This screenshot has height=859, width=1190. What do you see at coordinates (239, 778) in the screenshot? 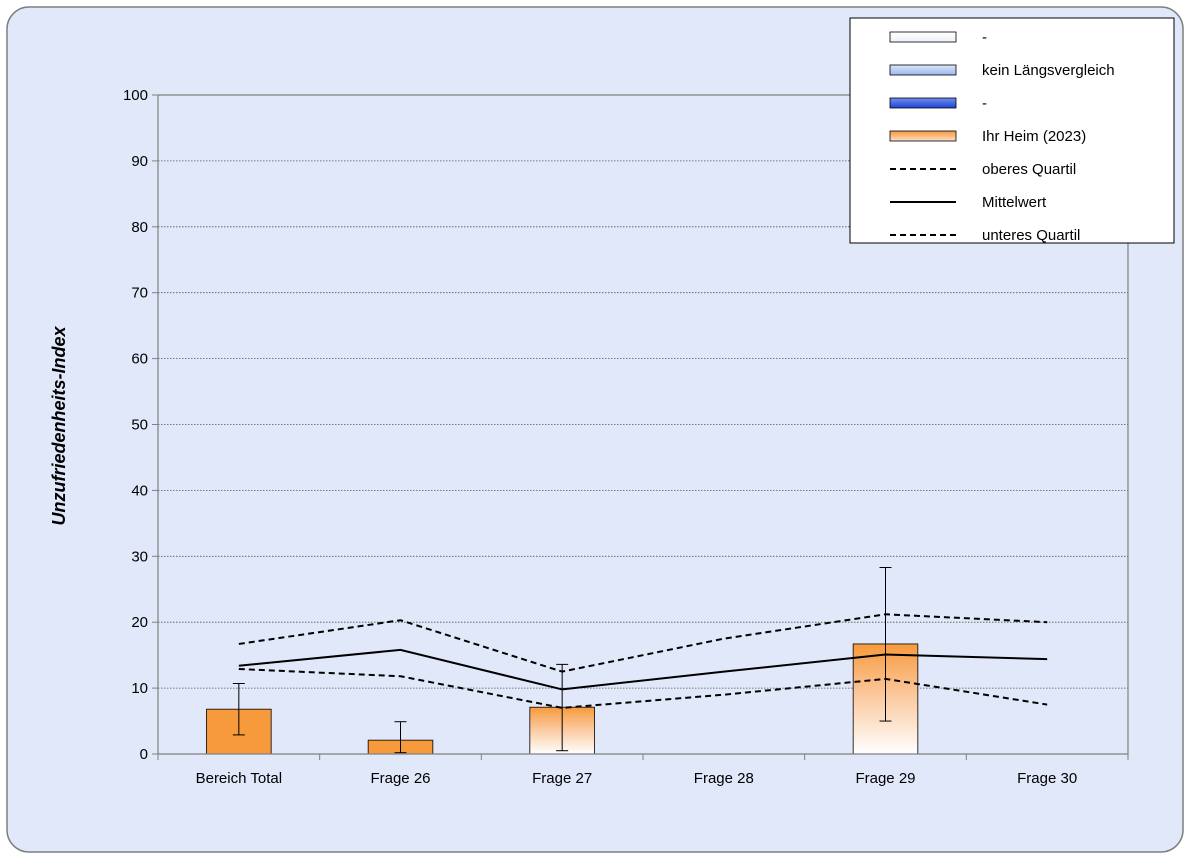
I see `x-tick-label: Bereich Total` at bounding box center [239, 778].